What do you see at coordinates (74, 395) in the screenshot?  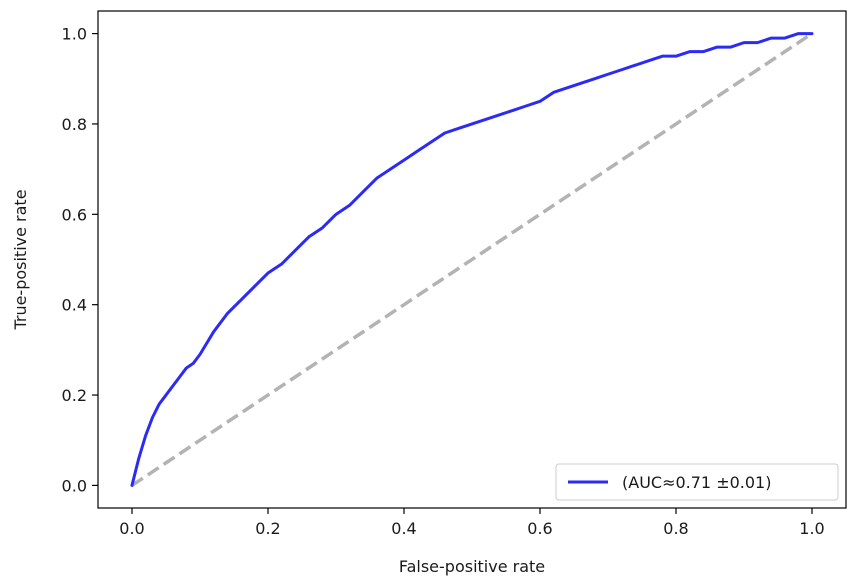 I see `y-tick-label: 0.2` at bounding box center [74, 395].